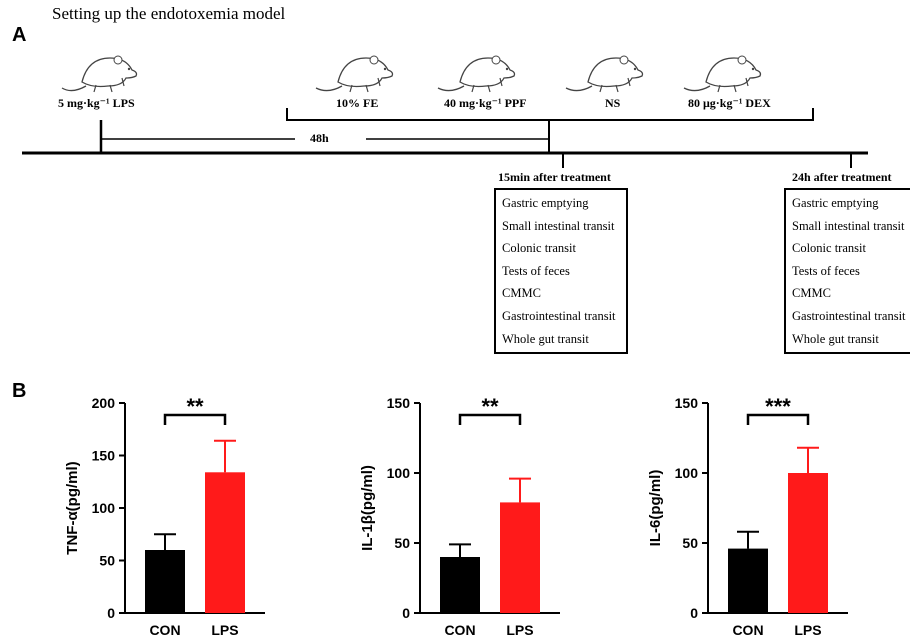 Image resolution: width=910 pixels, height=641 pixels. Describe the element at coordinates (729, 103) in the screenshot. I see `treatment-label: 80 μg·kg⁻¹ DEX` at that location.